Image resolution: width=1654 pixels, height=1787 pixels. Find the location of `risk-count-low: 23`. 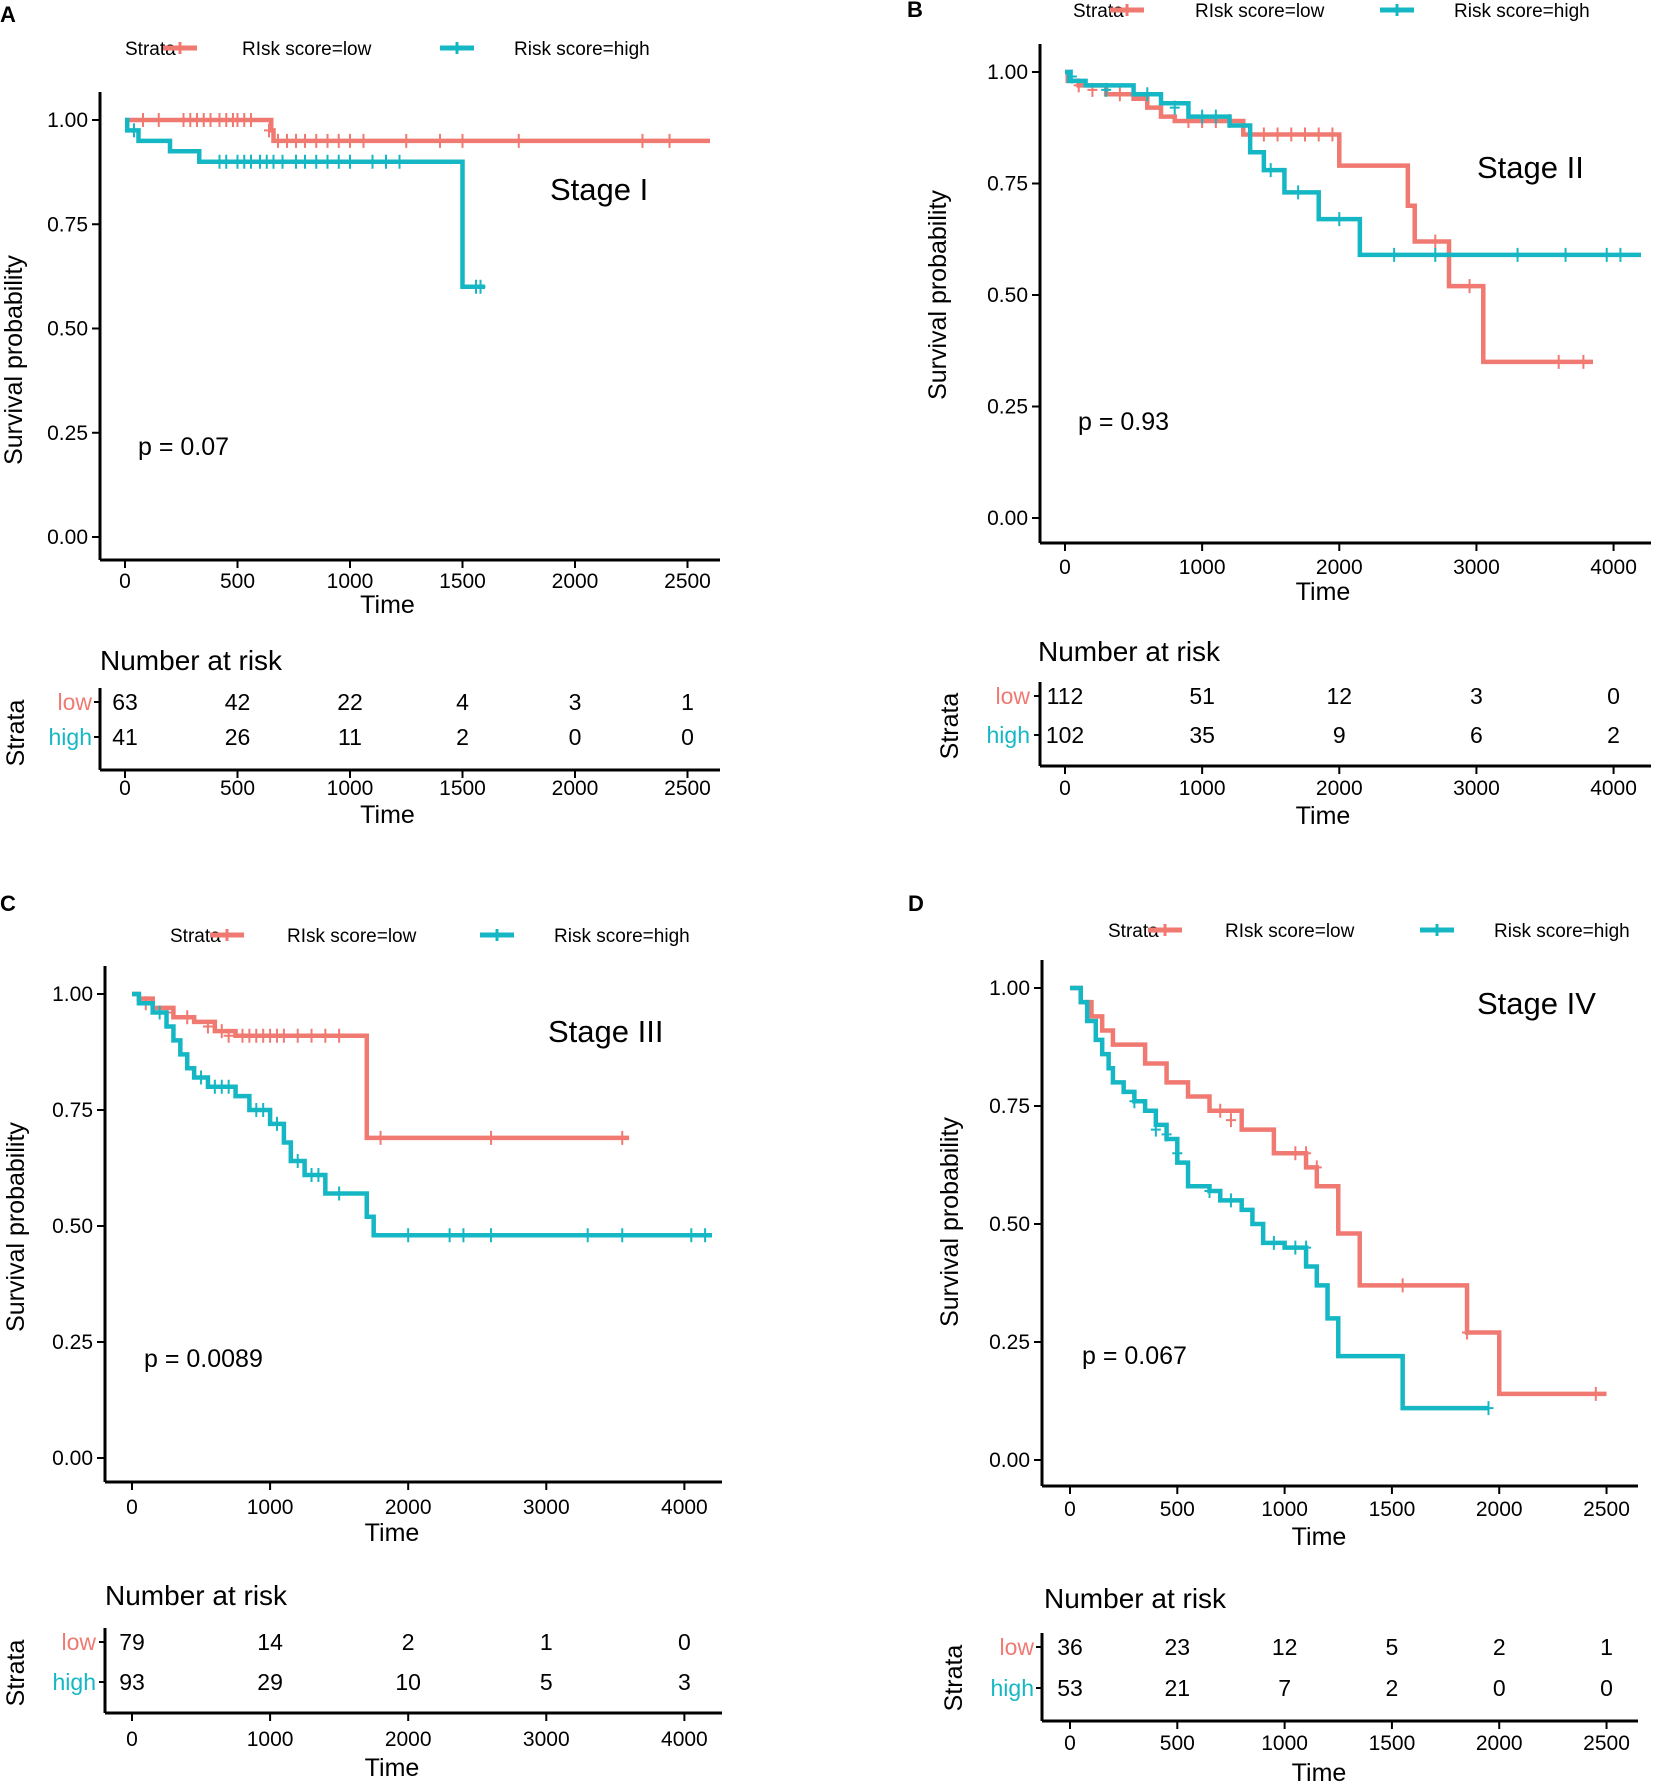

risk-count-low: 23 is located at coordinates (1178, 1647).